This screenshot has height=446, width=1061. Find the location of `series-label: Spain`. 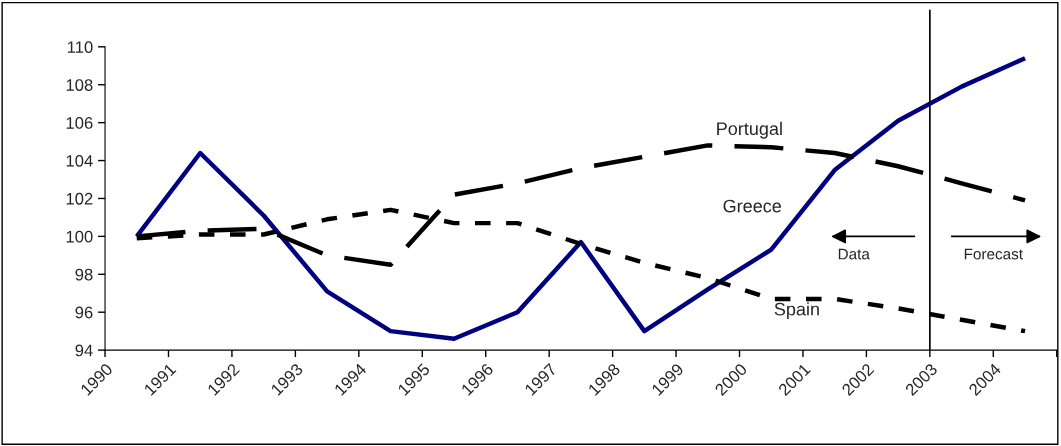

series-label: Spain is located at coordinates (796, 311).